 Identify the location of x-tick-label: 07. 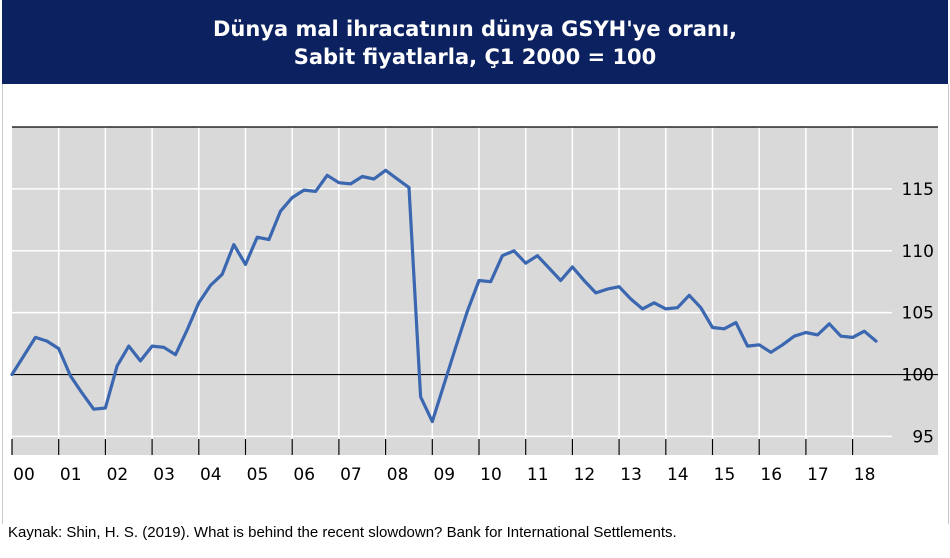
(351, 475).